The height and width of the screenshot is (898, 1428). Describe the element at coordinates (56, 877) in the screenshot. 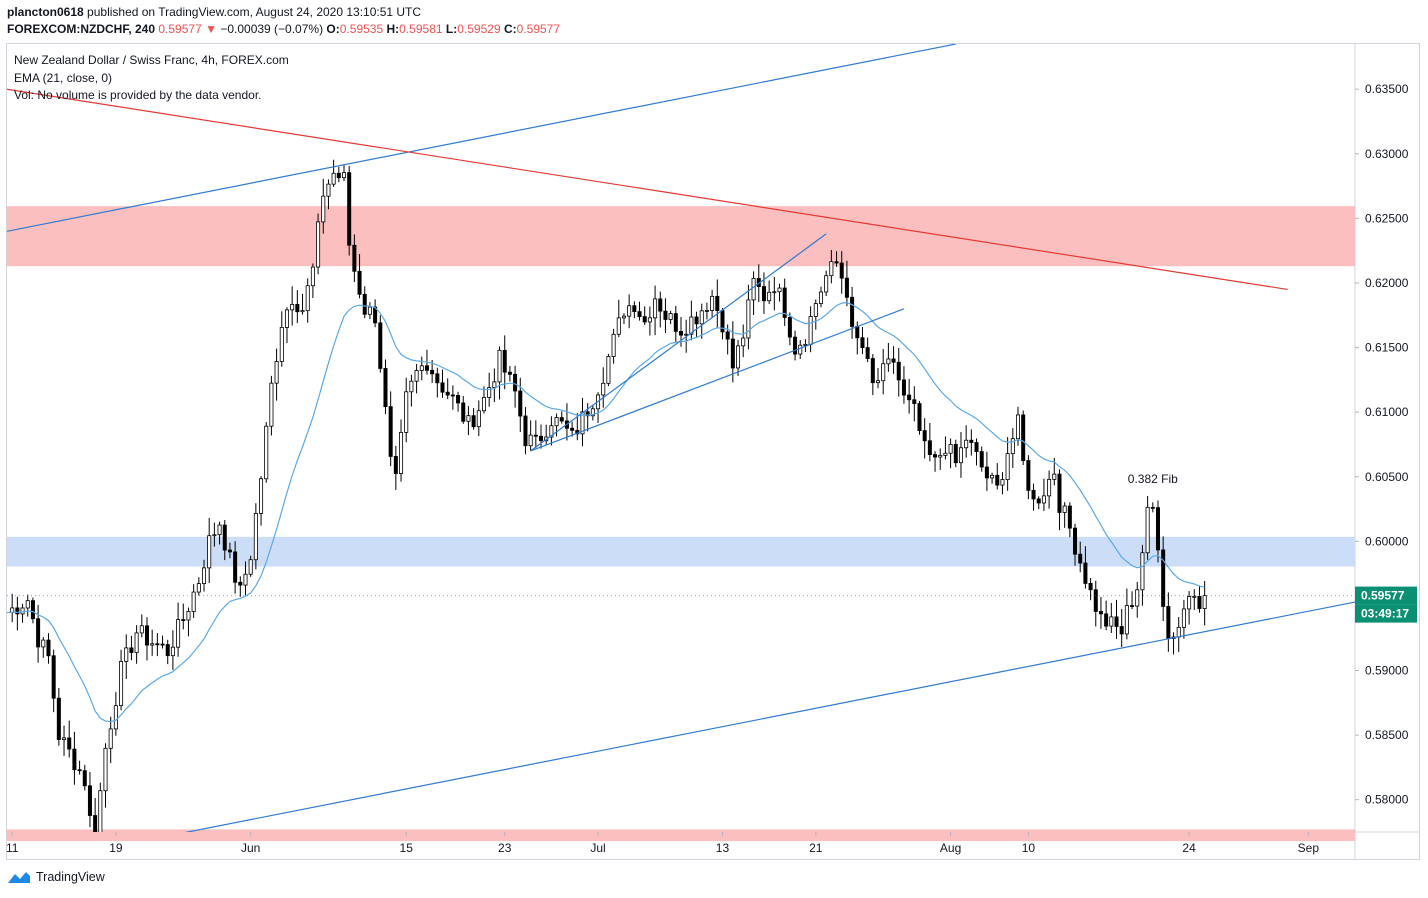

I see `footer-brand: TradingView` at that location.